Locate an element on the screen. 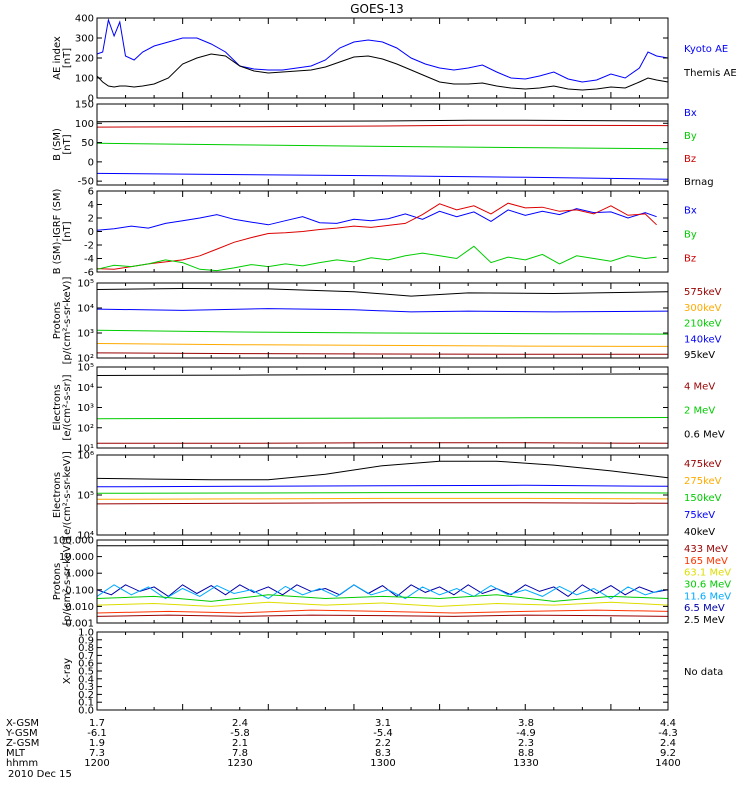 Image resolution: width=750 pixels, height=800 pixels. series-electrons_hi-4-mev is located at coordinates (383, 443).